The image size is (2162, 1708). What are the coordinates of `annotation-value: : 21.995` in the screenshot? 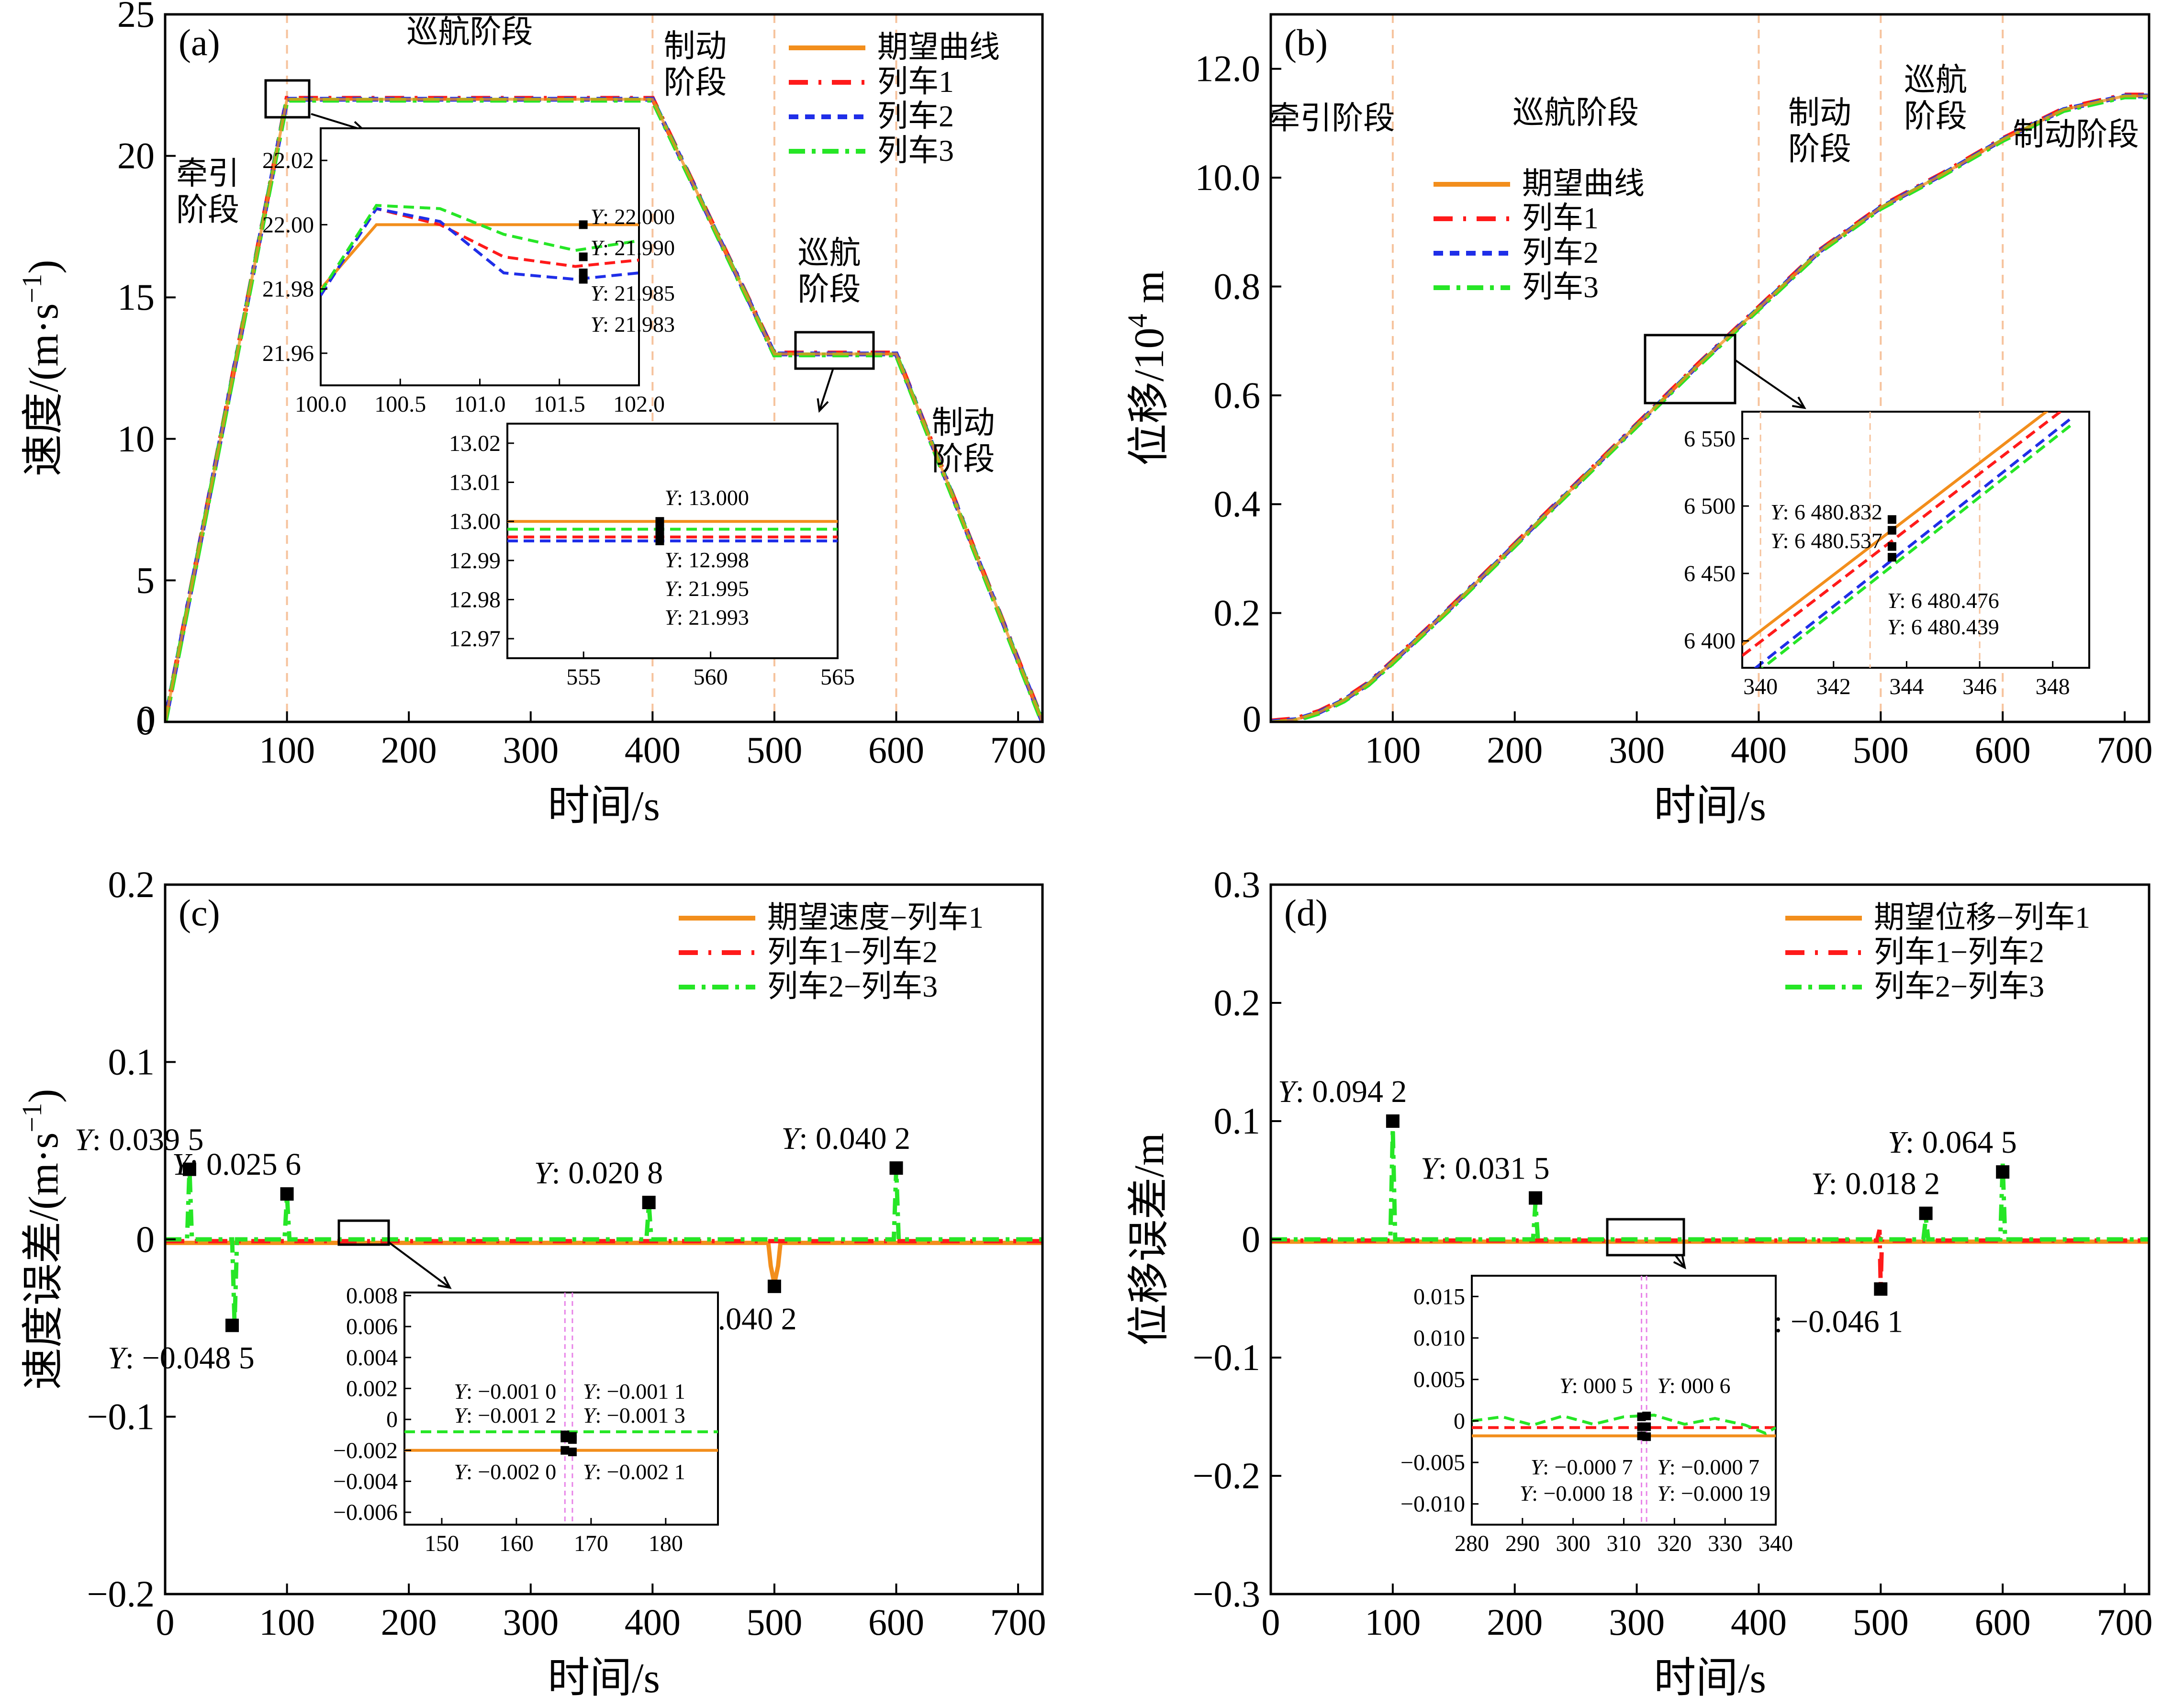 It's located at (713, 588).